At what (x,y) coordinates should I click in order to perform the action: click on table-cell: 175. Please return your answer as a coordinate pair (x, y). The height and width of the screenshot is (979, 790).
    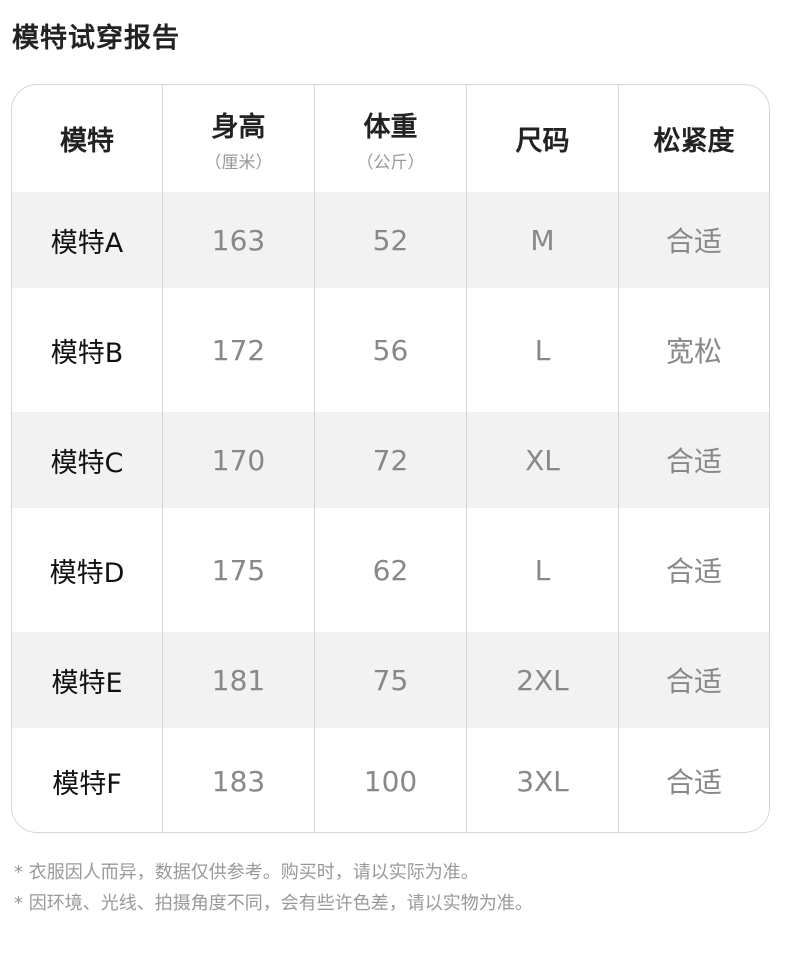
    Looking at the image, I should click on (239, 570).